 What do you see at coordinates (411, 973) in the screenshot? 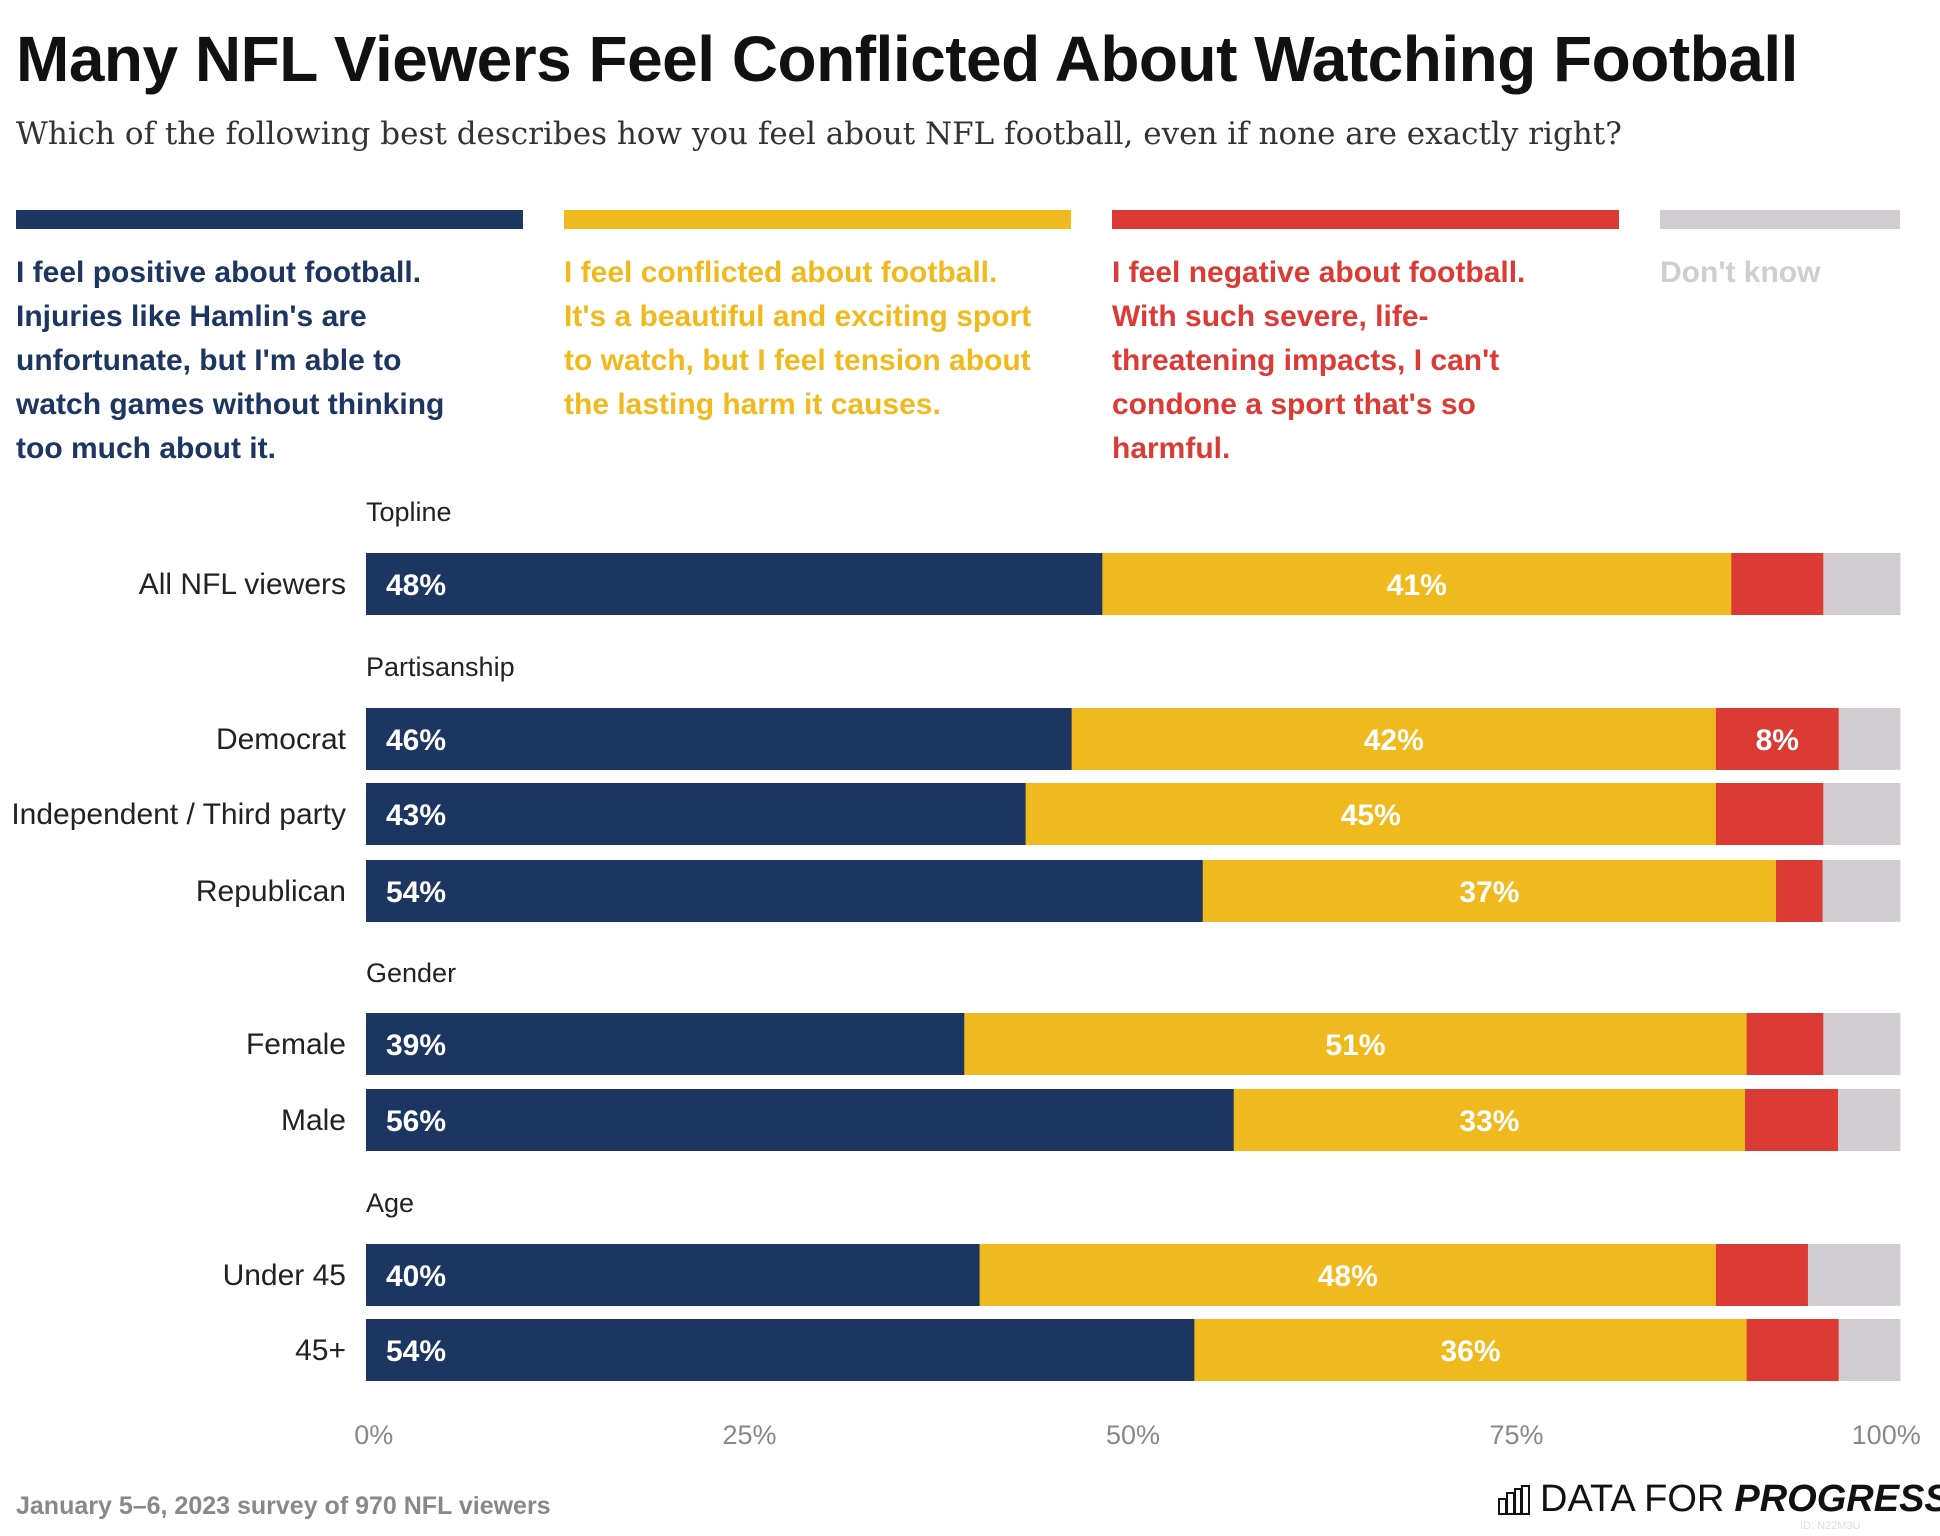
I see `group-label: Gender` at bounding box center [411, 973].